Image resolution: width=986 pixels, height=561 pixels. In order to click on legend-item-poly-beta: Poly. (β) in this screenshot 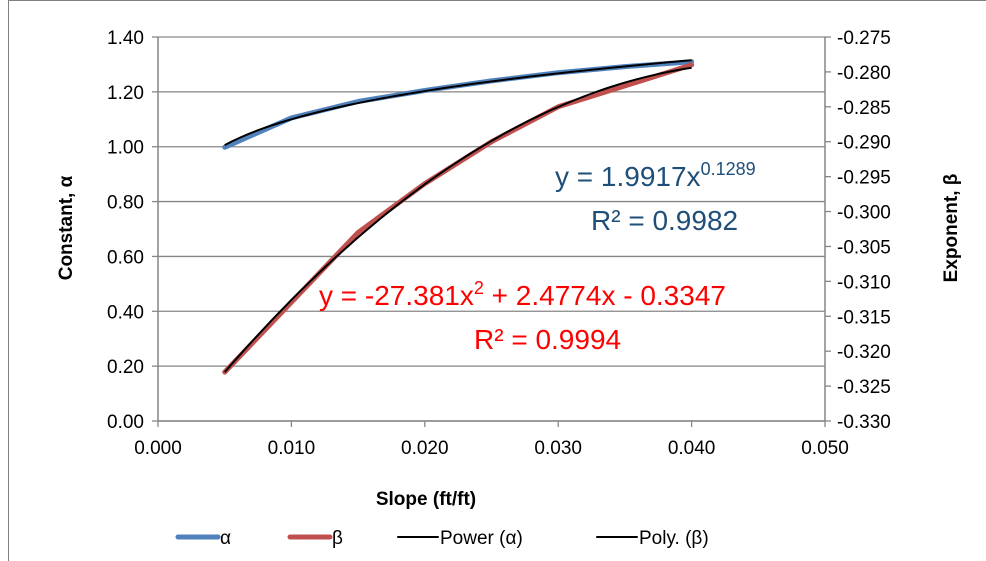, I will do `click(652, 538)`.